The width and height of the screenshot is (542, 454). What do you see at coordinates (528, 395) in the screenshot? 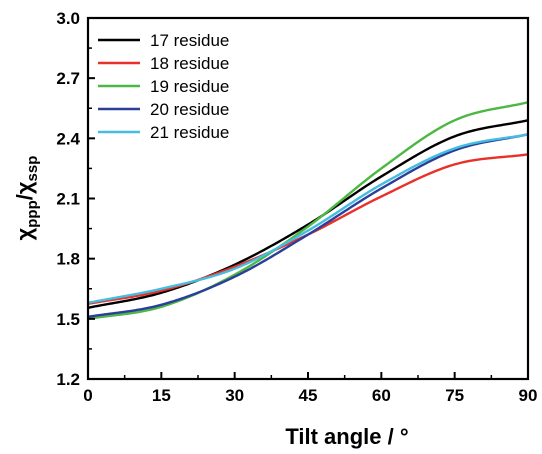
I see `x-tick-label: 90` at bounding box center [528, 395].